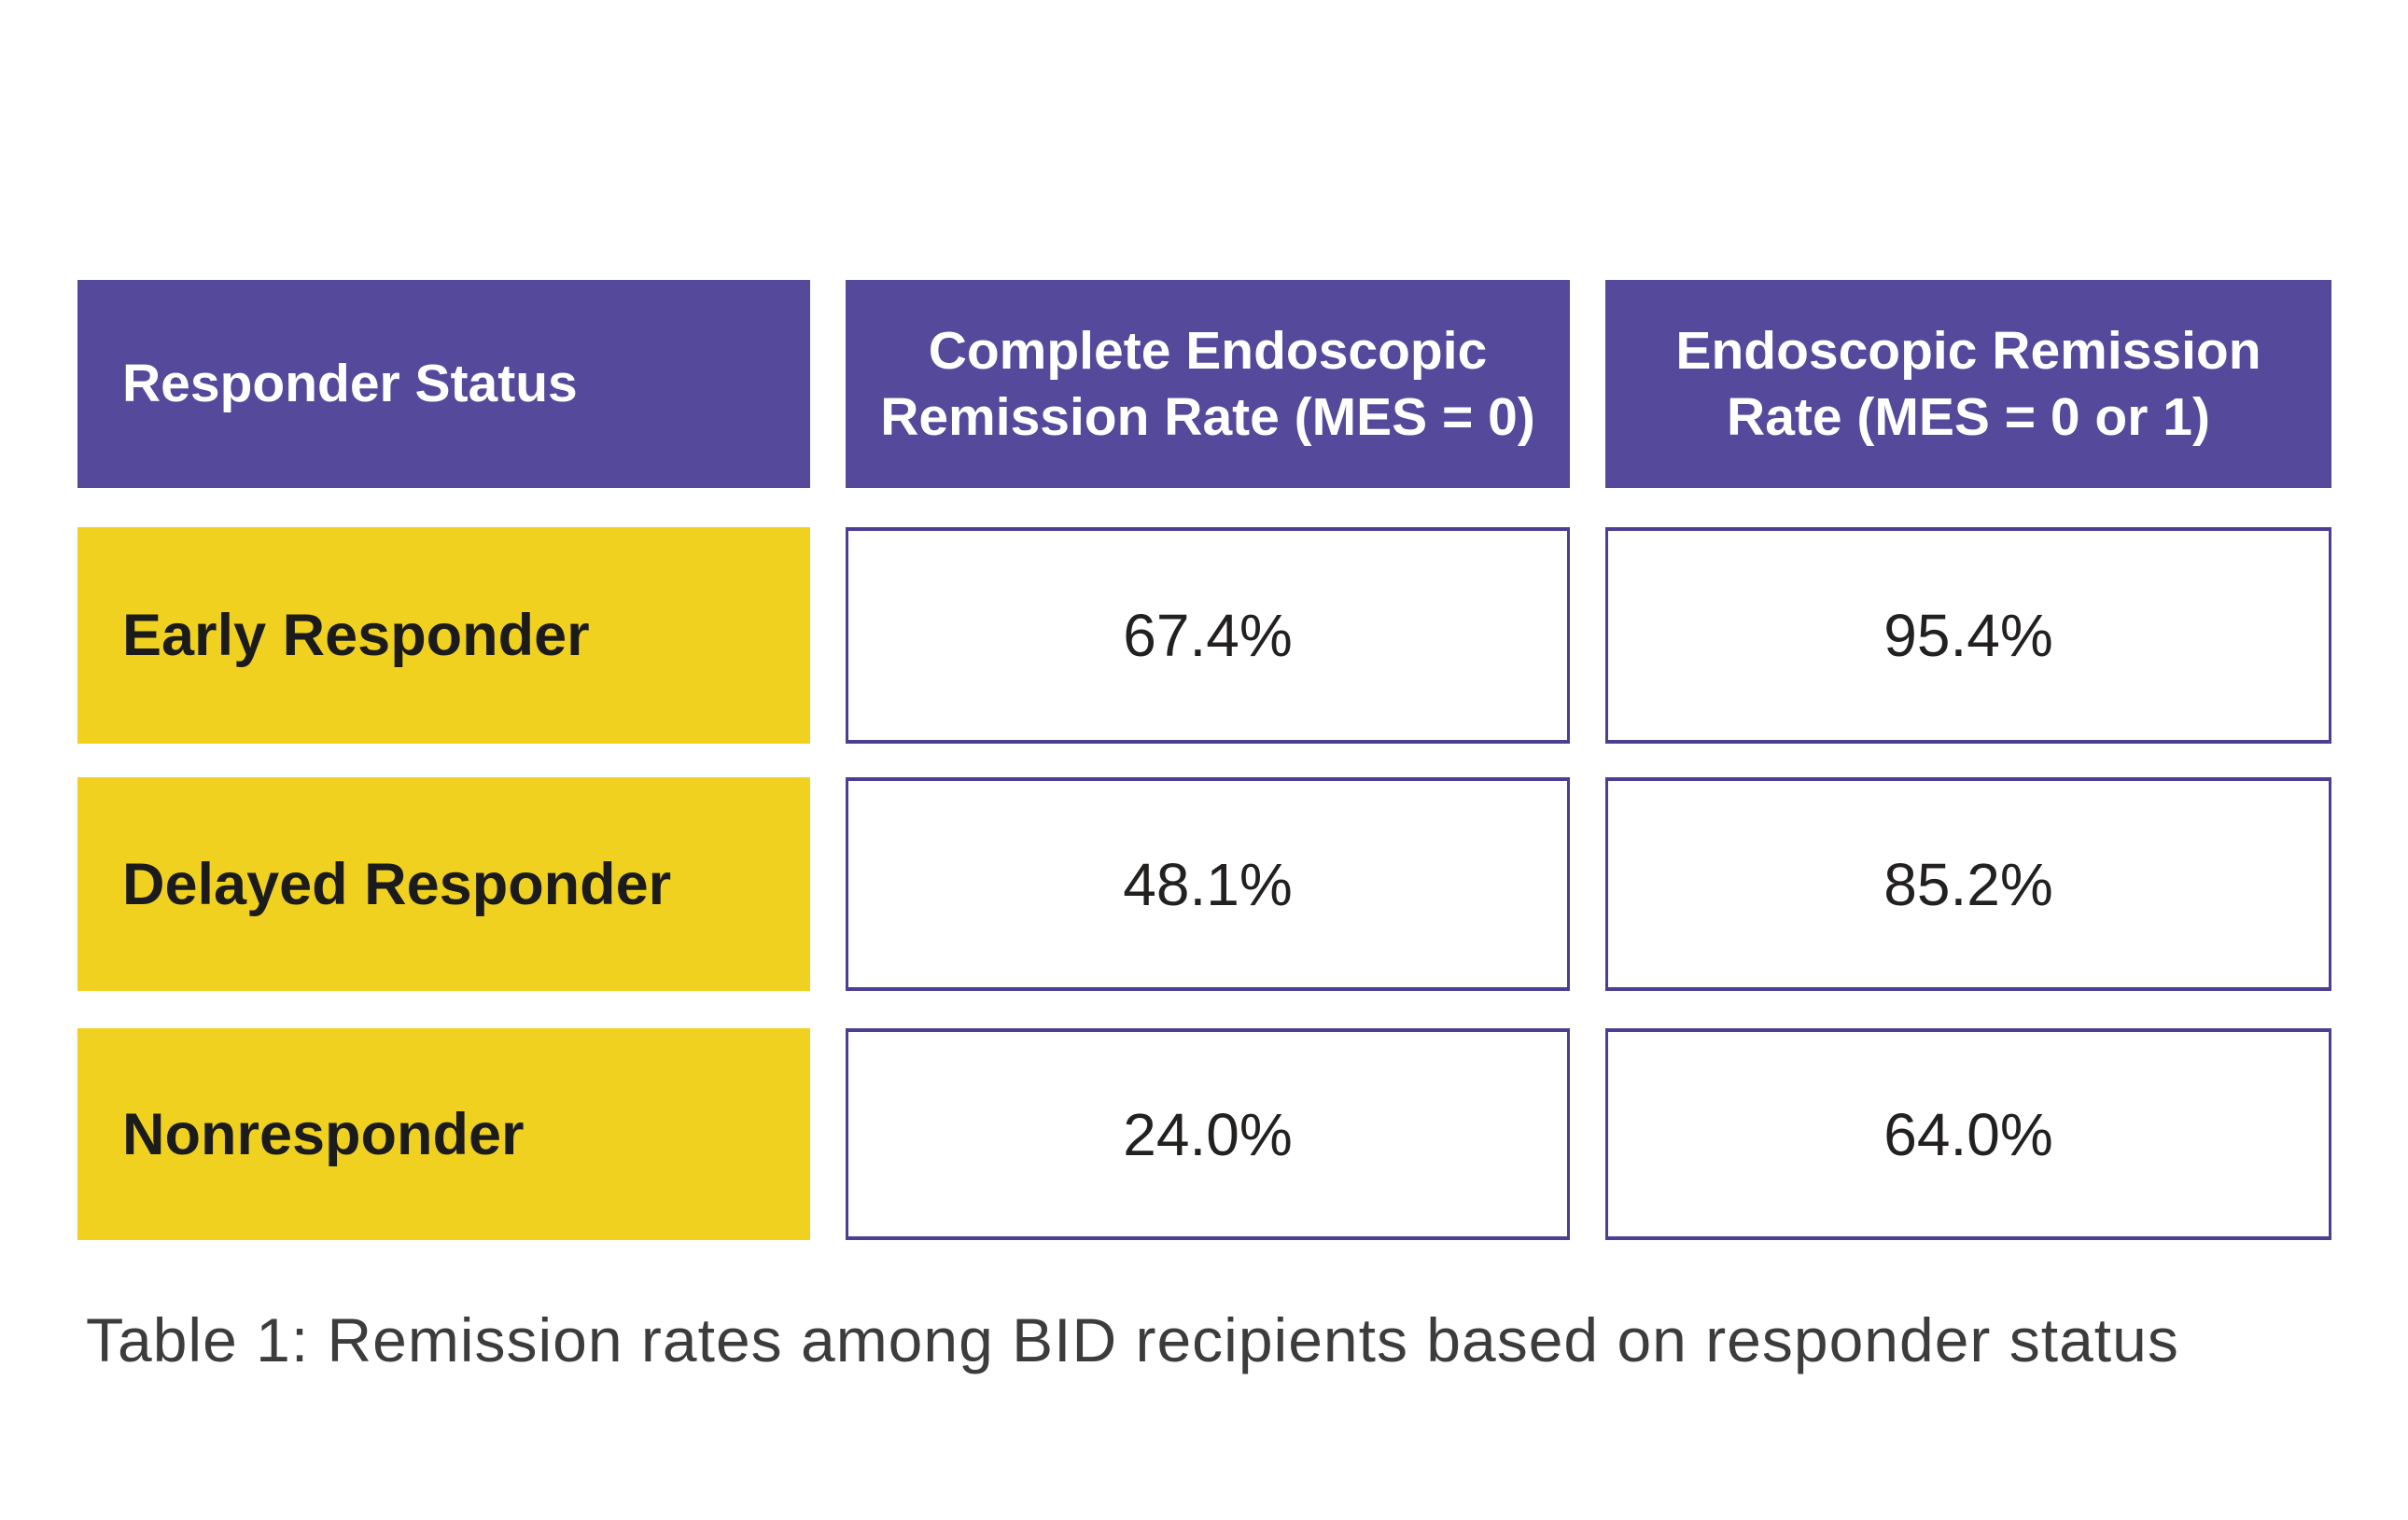  I want to click on row-label-nonresponder: Nonresponder, so click(443, 1134).